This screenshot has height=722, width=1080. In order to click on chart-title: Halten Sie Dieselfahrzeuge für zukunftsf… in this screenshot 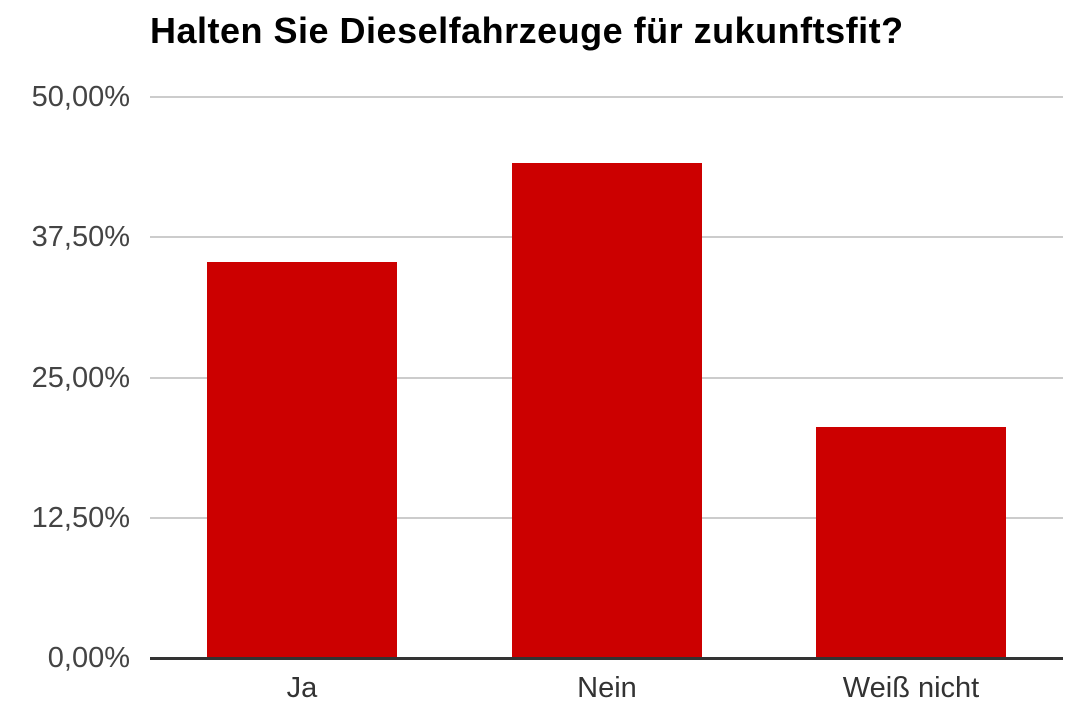, I will do `click(527, 30)`.